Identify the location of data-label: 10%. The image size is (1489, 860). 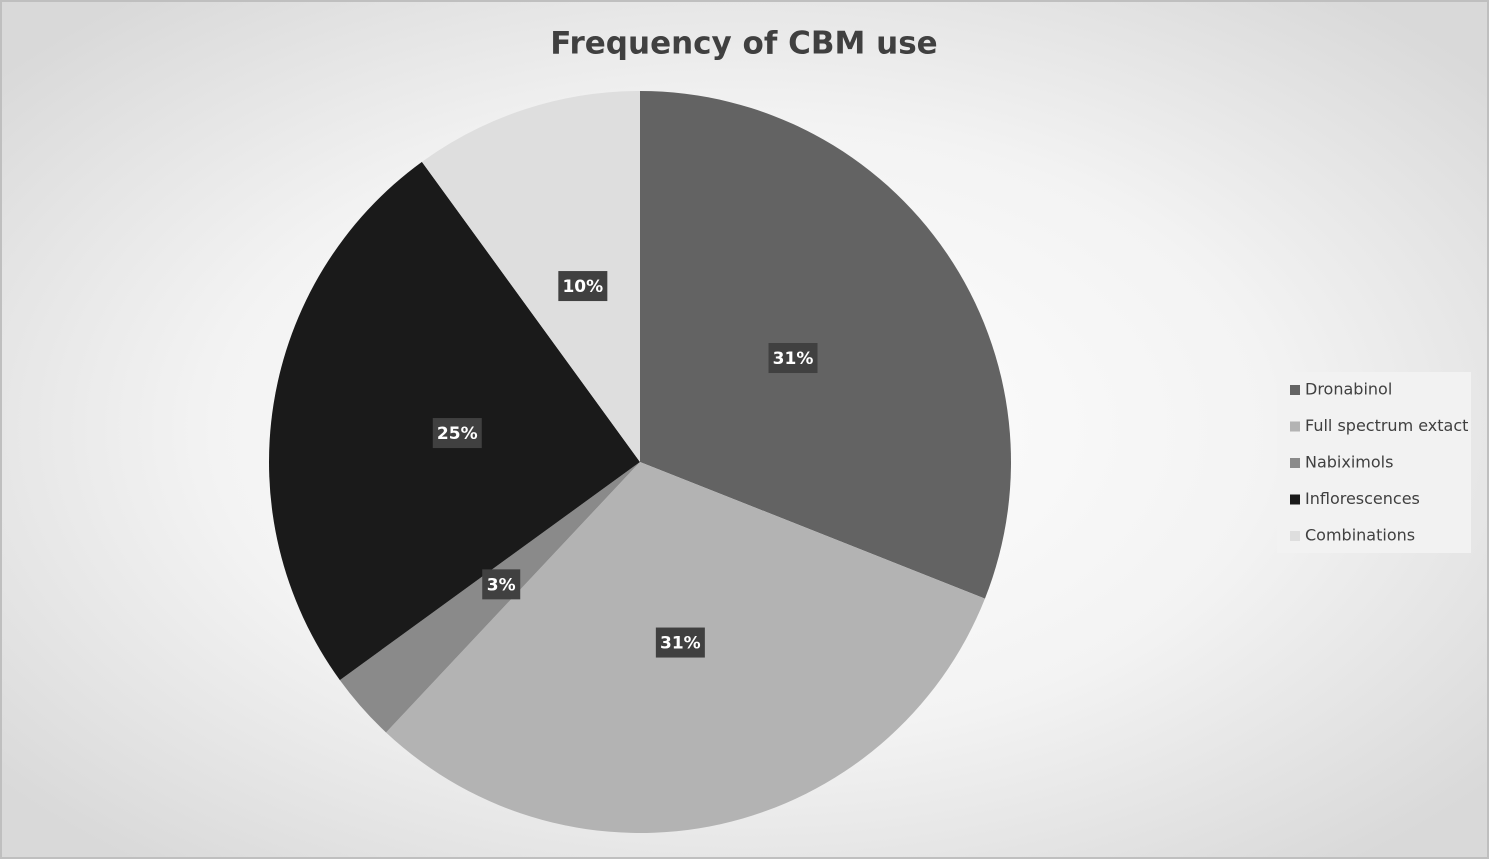
(582, 287).